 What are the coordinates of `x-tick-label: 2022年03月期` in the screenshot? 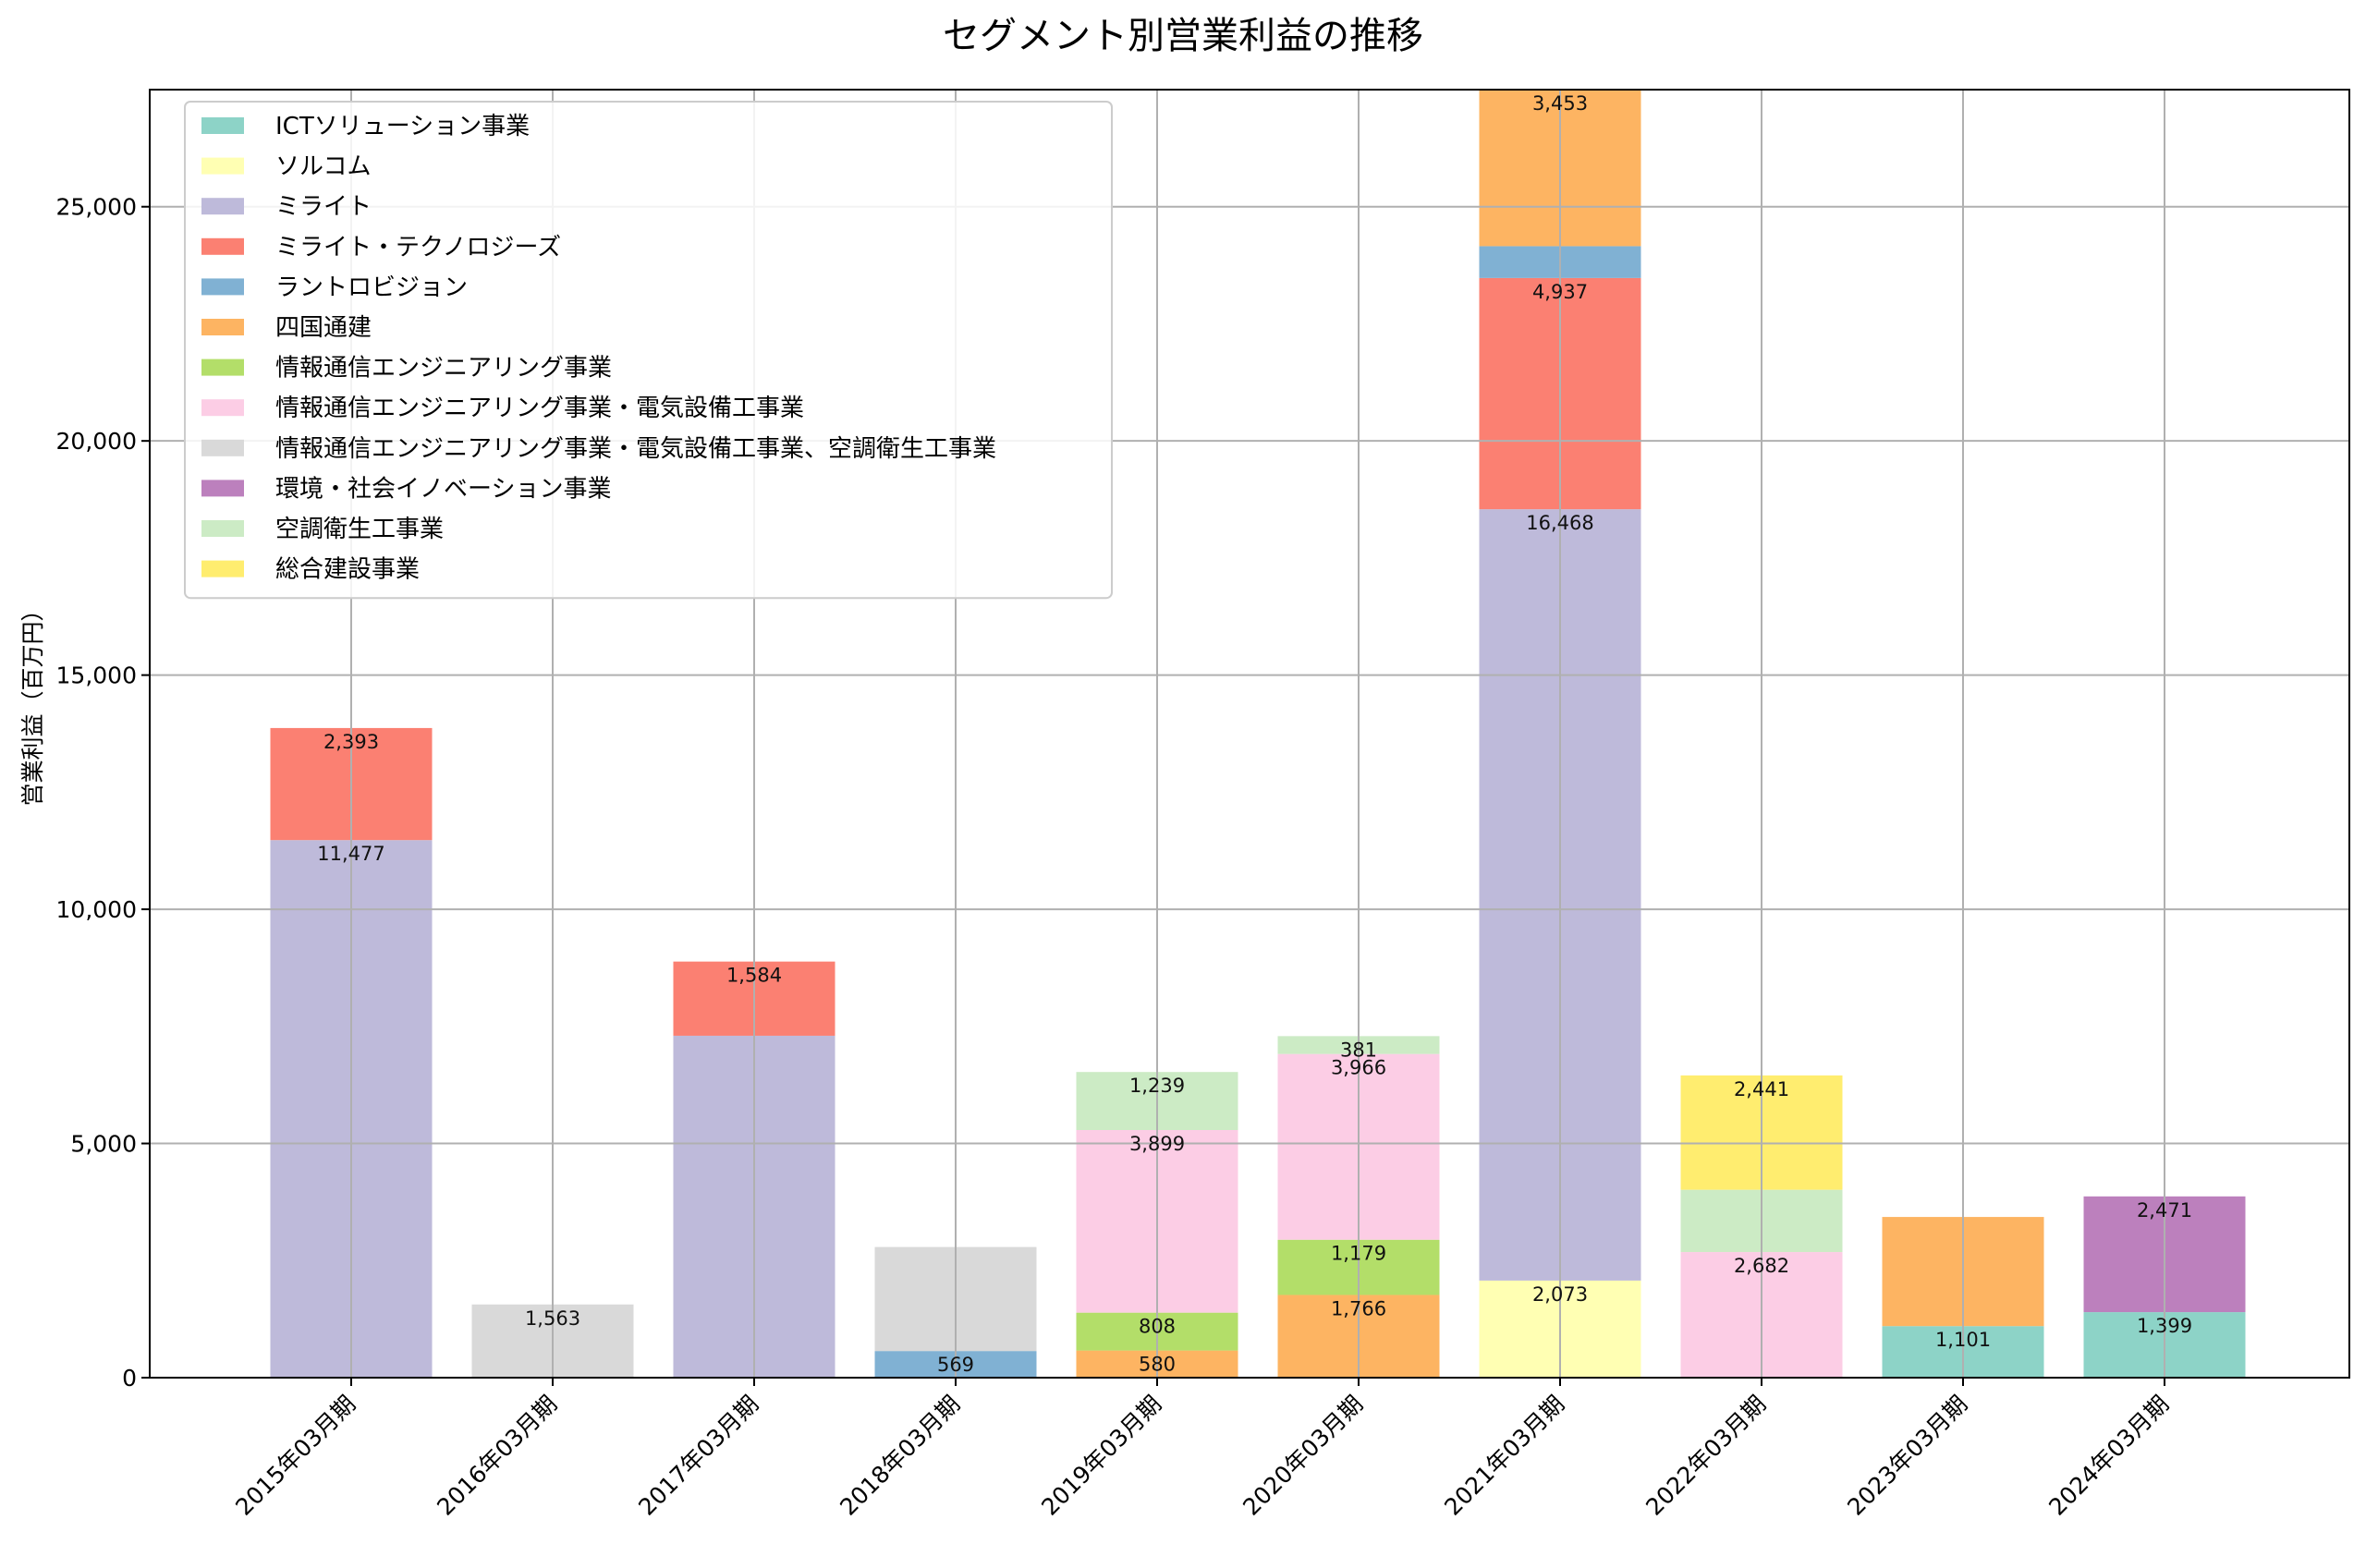 It's located at (1706, 1456).